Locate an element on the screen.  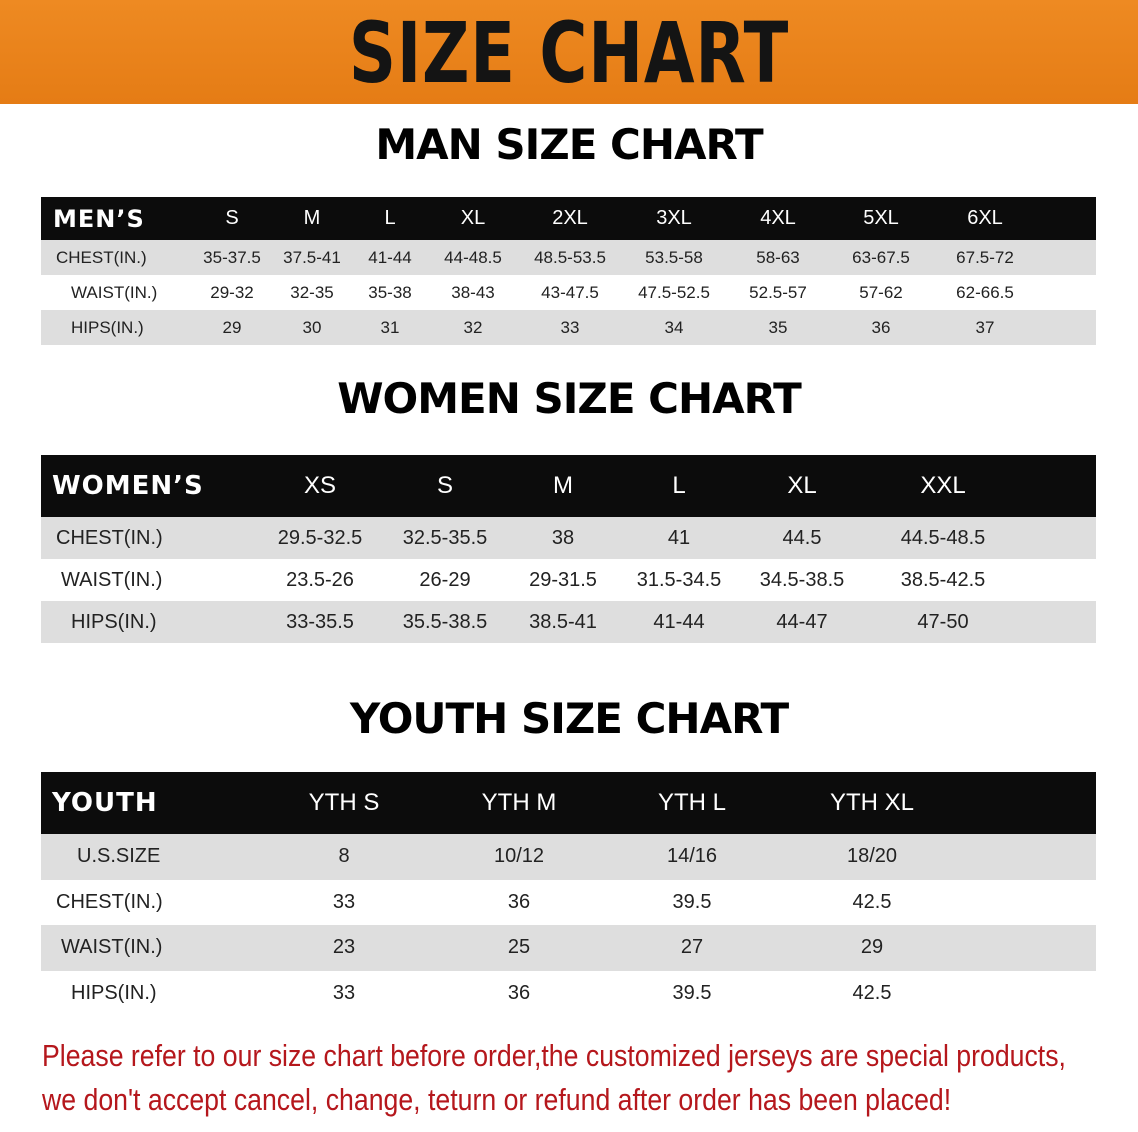
table-heading: MEN’S is located at coordinates (99, 218).